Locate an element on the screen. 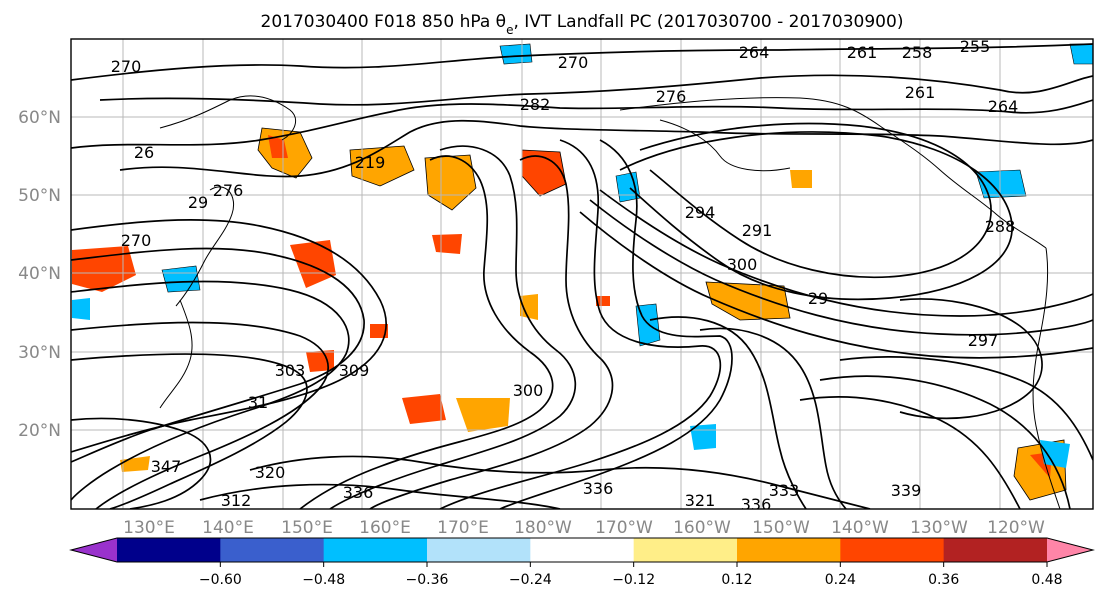 The width and height of the screenshot is (1105, 607). contour-label: 294 is located at coordinates (700, 212).